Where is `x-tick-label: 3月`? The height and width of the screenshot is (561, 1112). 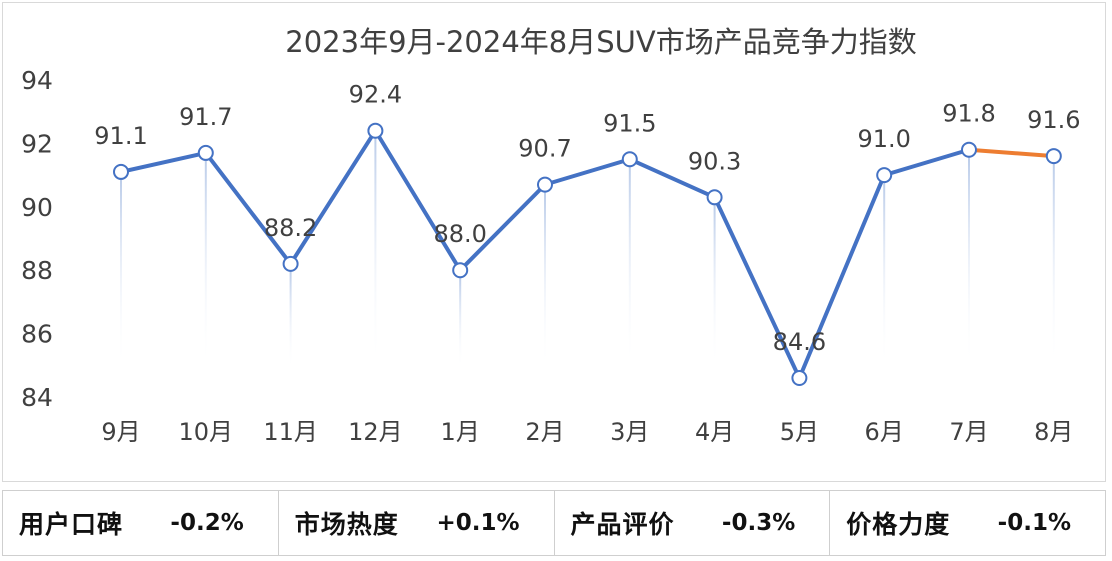 x-tick-label: 3月 is located at coordinates (629, 432).